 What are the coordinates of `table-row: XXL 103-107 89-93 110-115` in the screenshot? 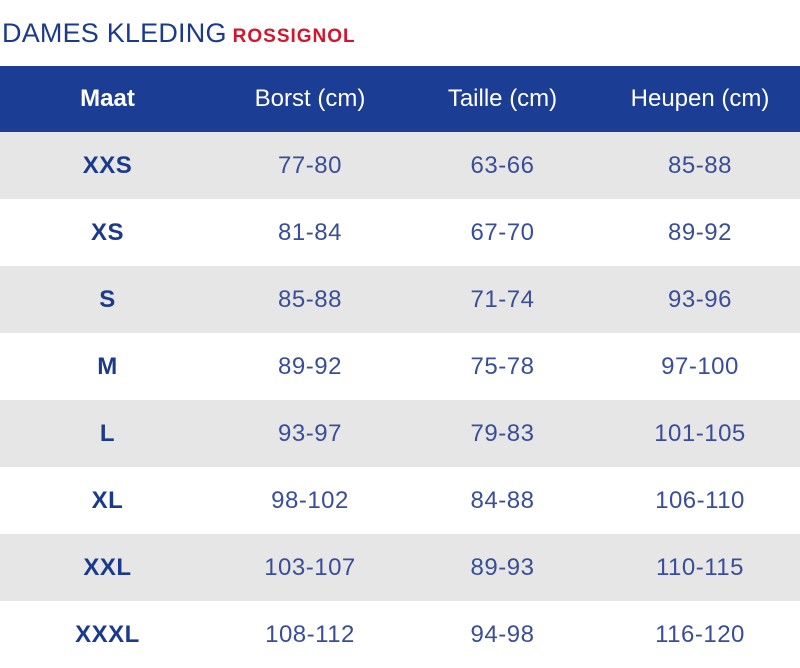 It's located at (400, 567).